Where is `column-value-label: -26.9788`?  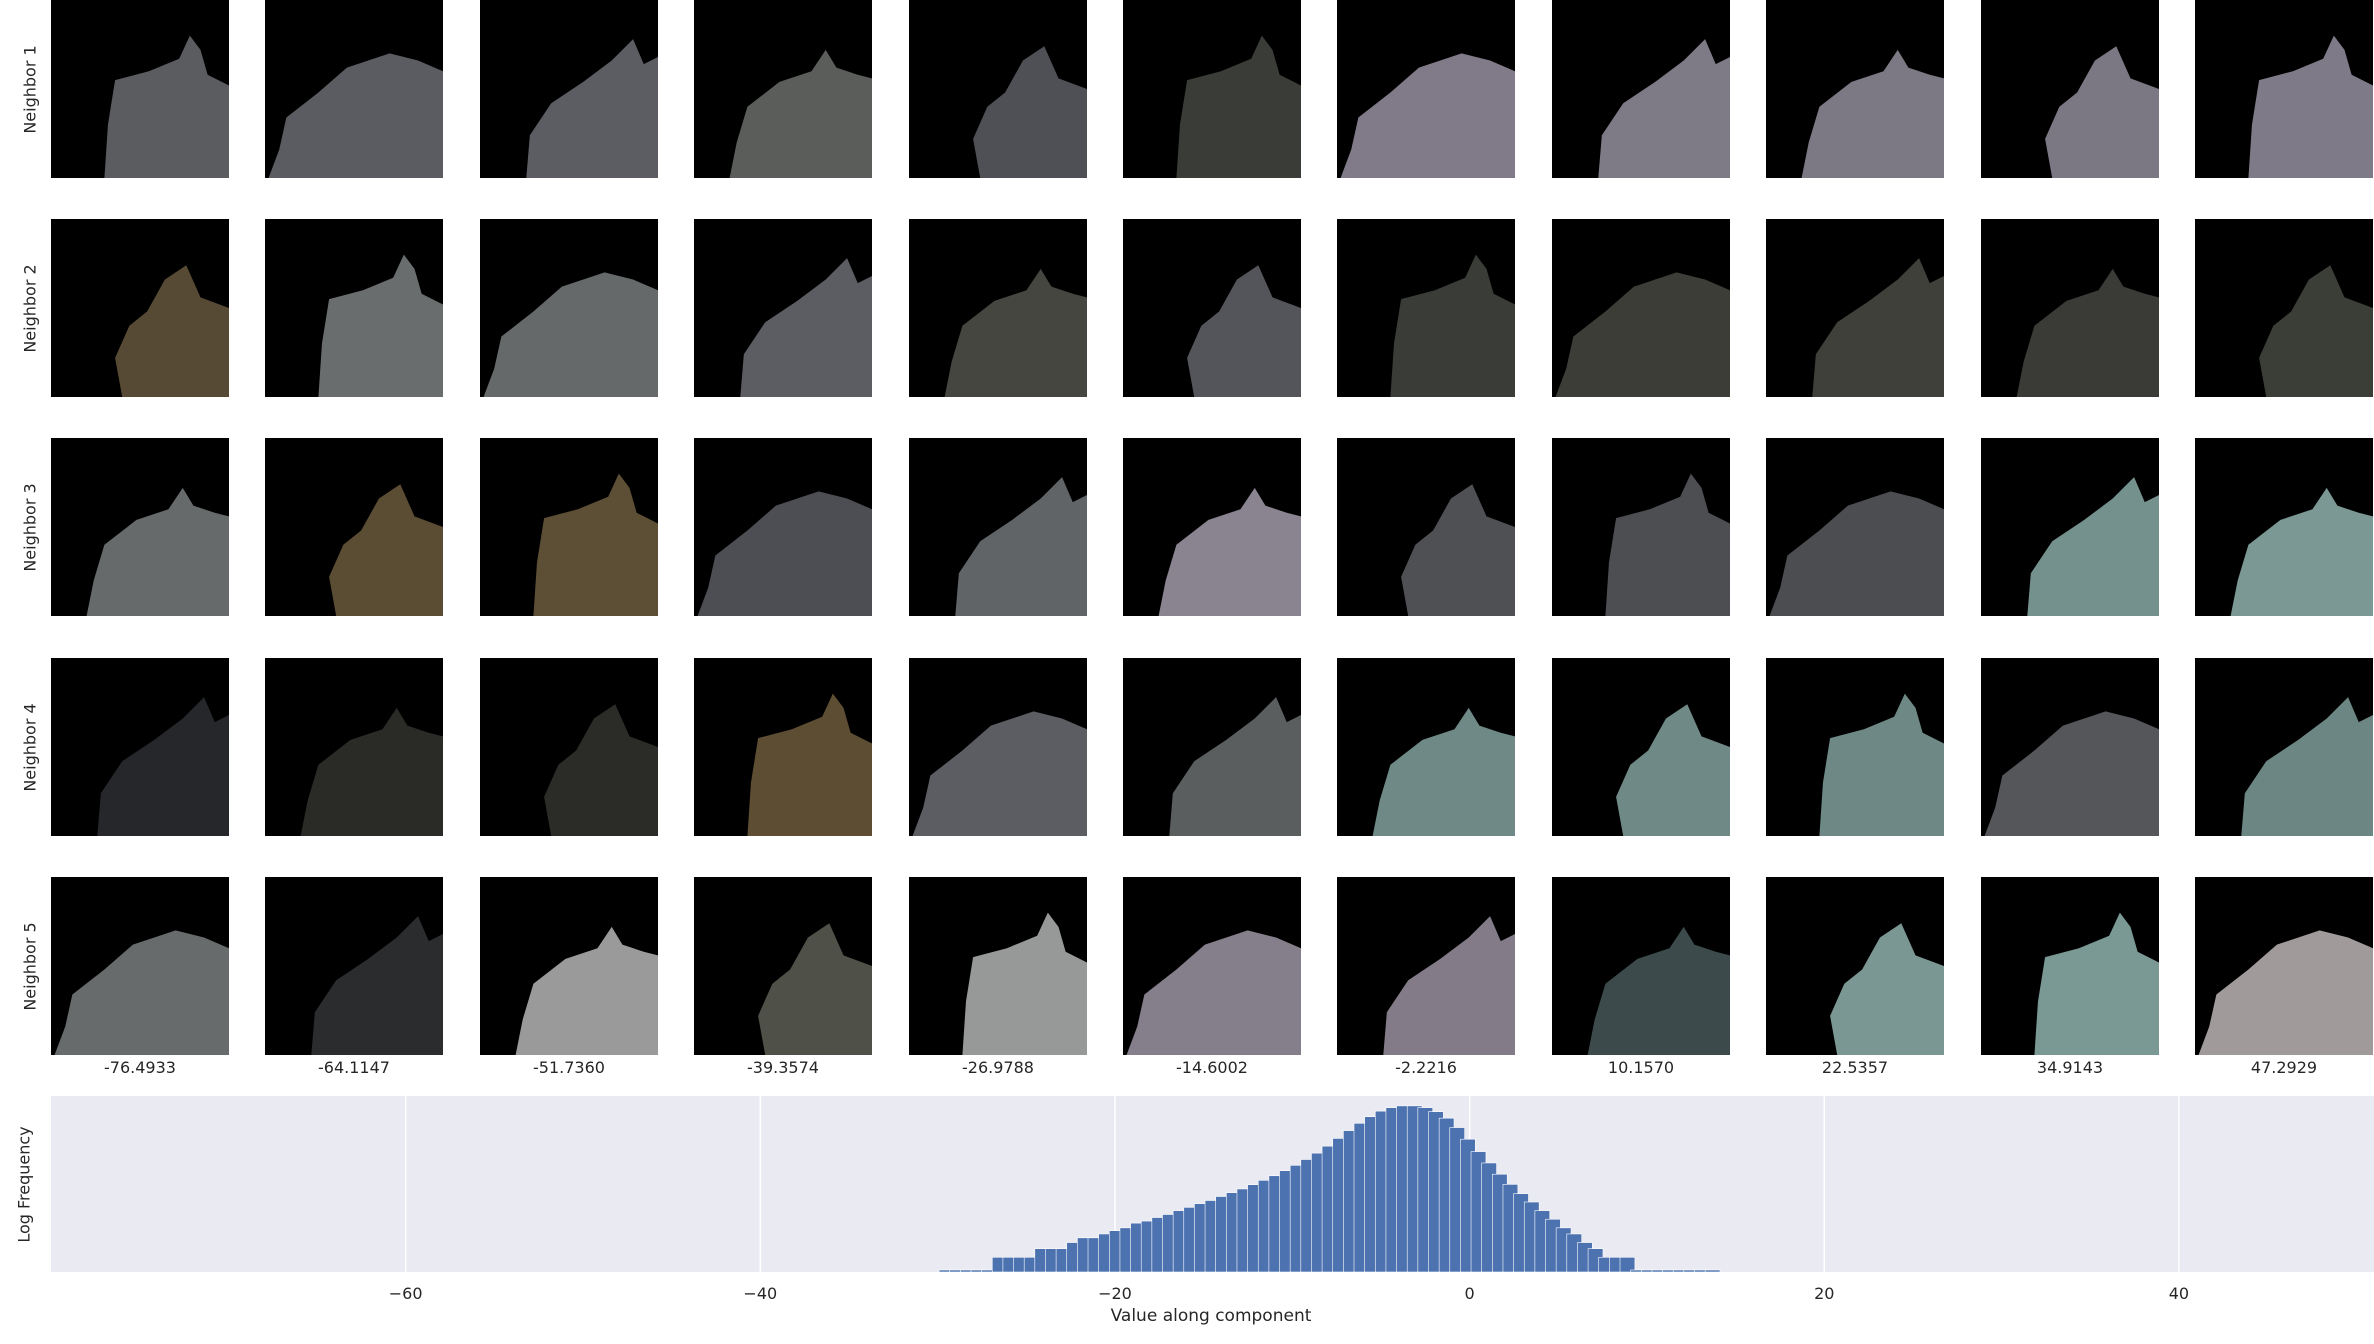 column-value-label: -26.9788 is located at coordinates (998, 1067).